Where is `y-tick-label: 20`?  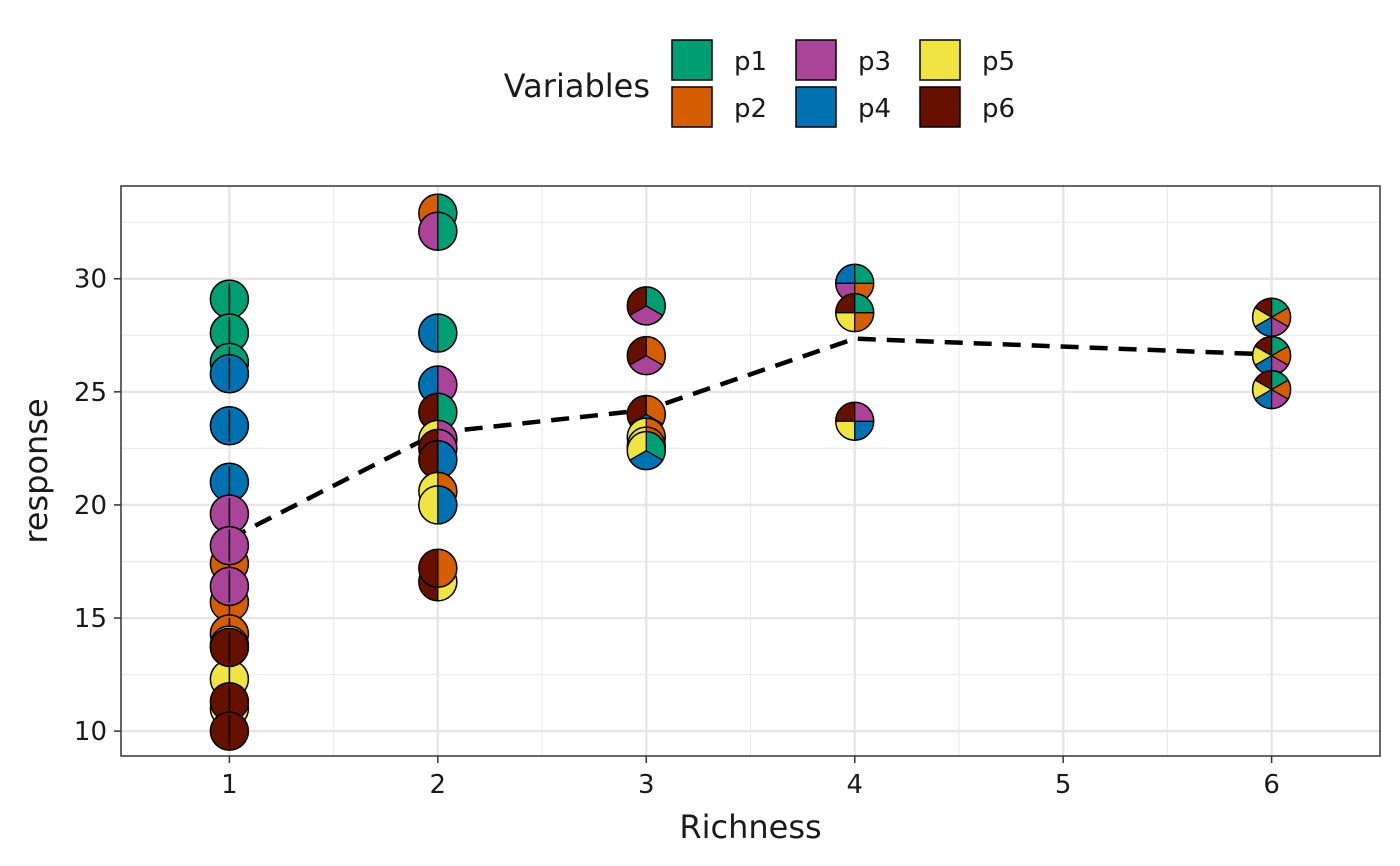
y-tick-label: 20 is located at coordinates (90, 506).